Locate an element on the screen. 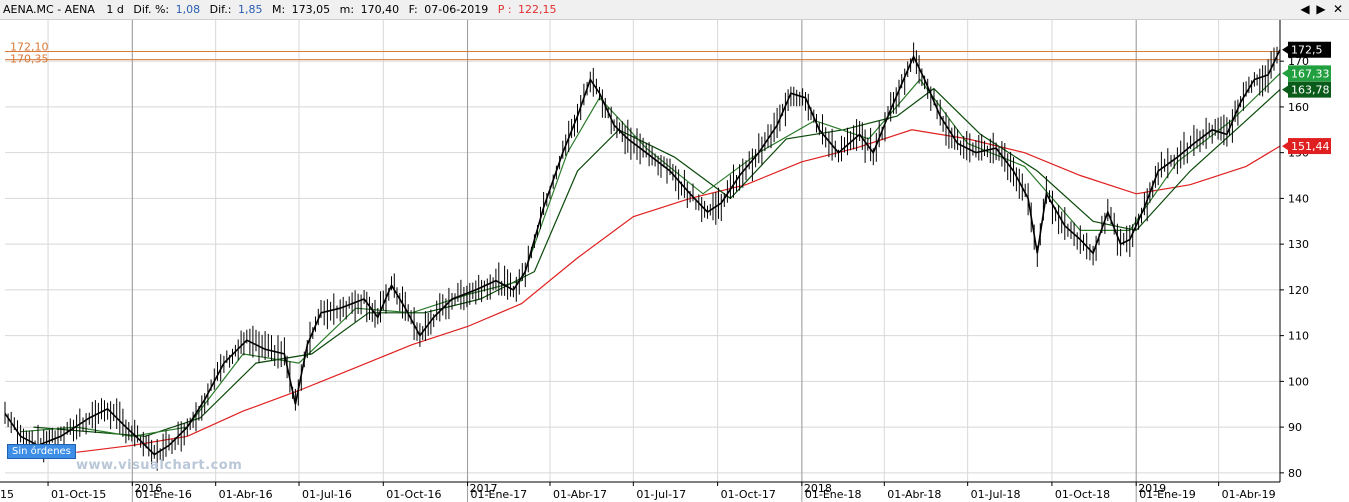 The width and height of the screenshot is (1349, 502). price-tag-label: 163,78 is located at coordinates (1310, 90).